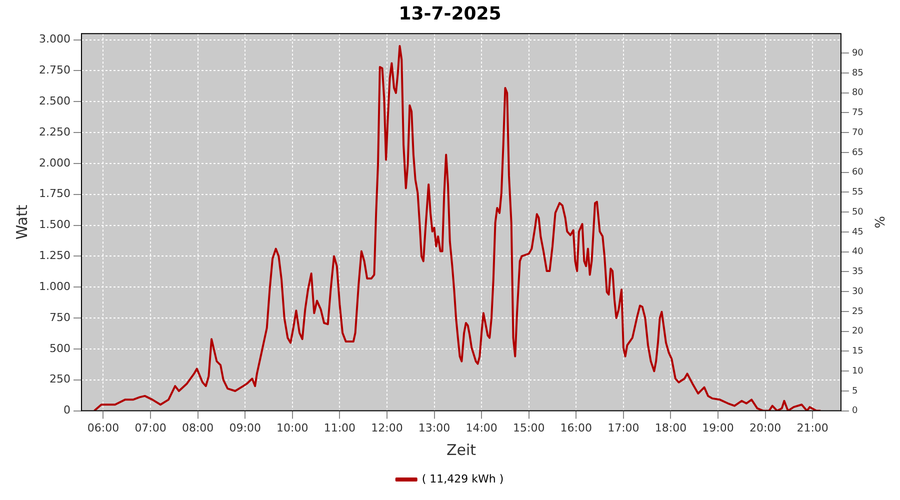 The height and width of the screenshot is (500, 900). Describe the element at coordinates (54, 101) in the screenshot. I see `y-tick-label: 2.500` at that location.